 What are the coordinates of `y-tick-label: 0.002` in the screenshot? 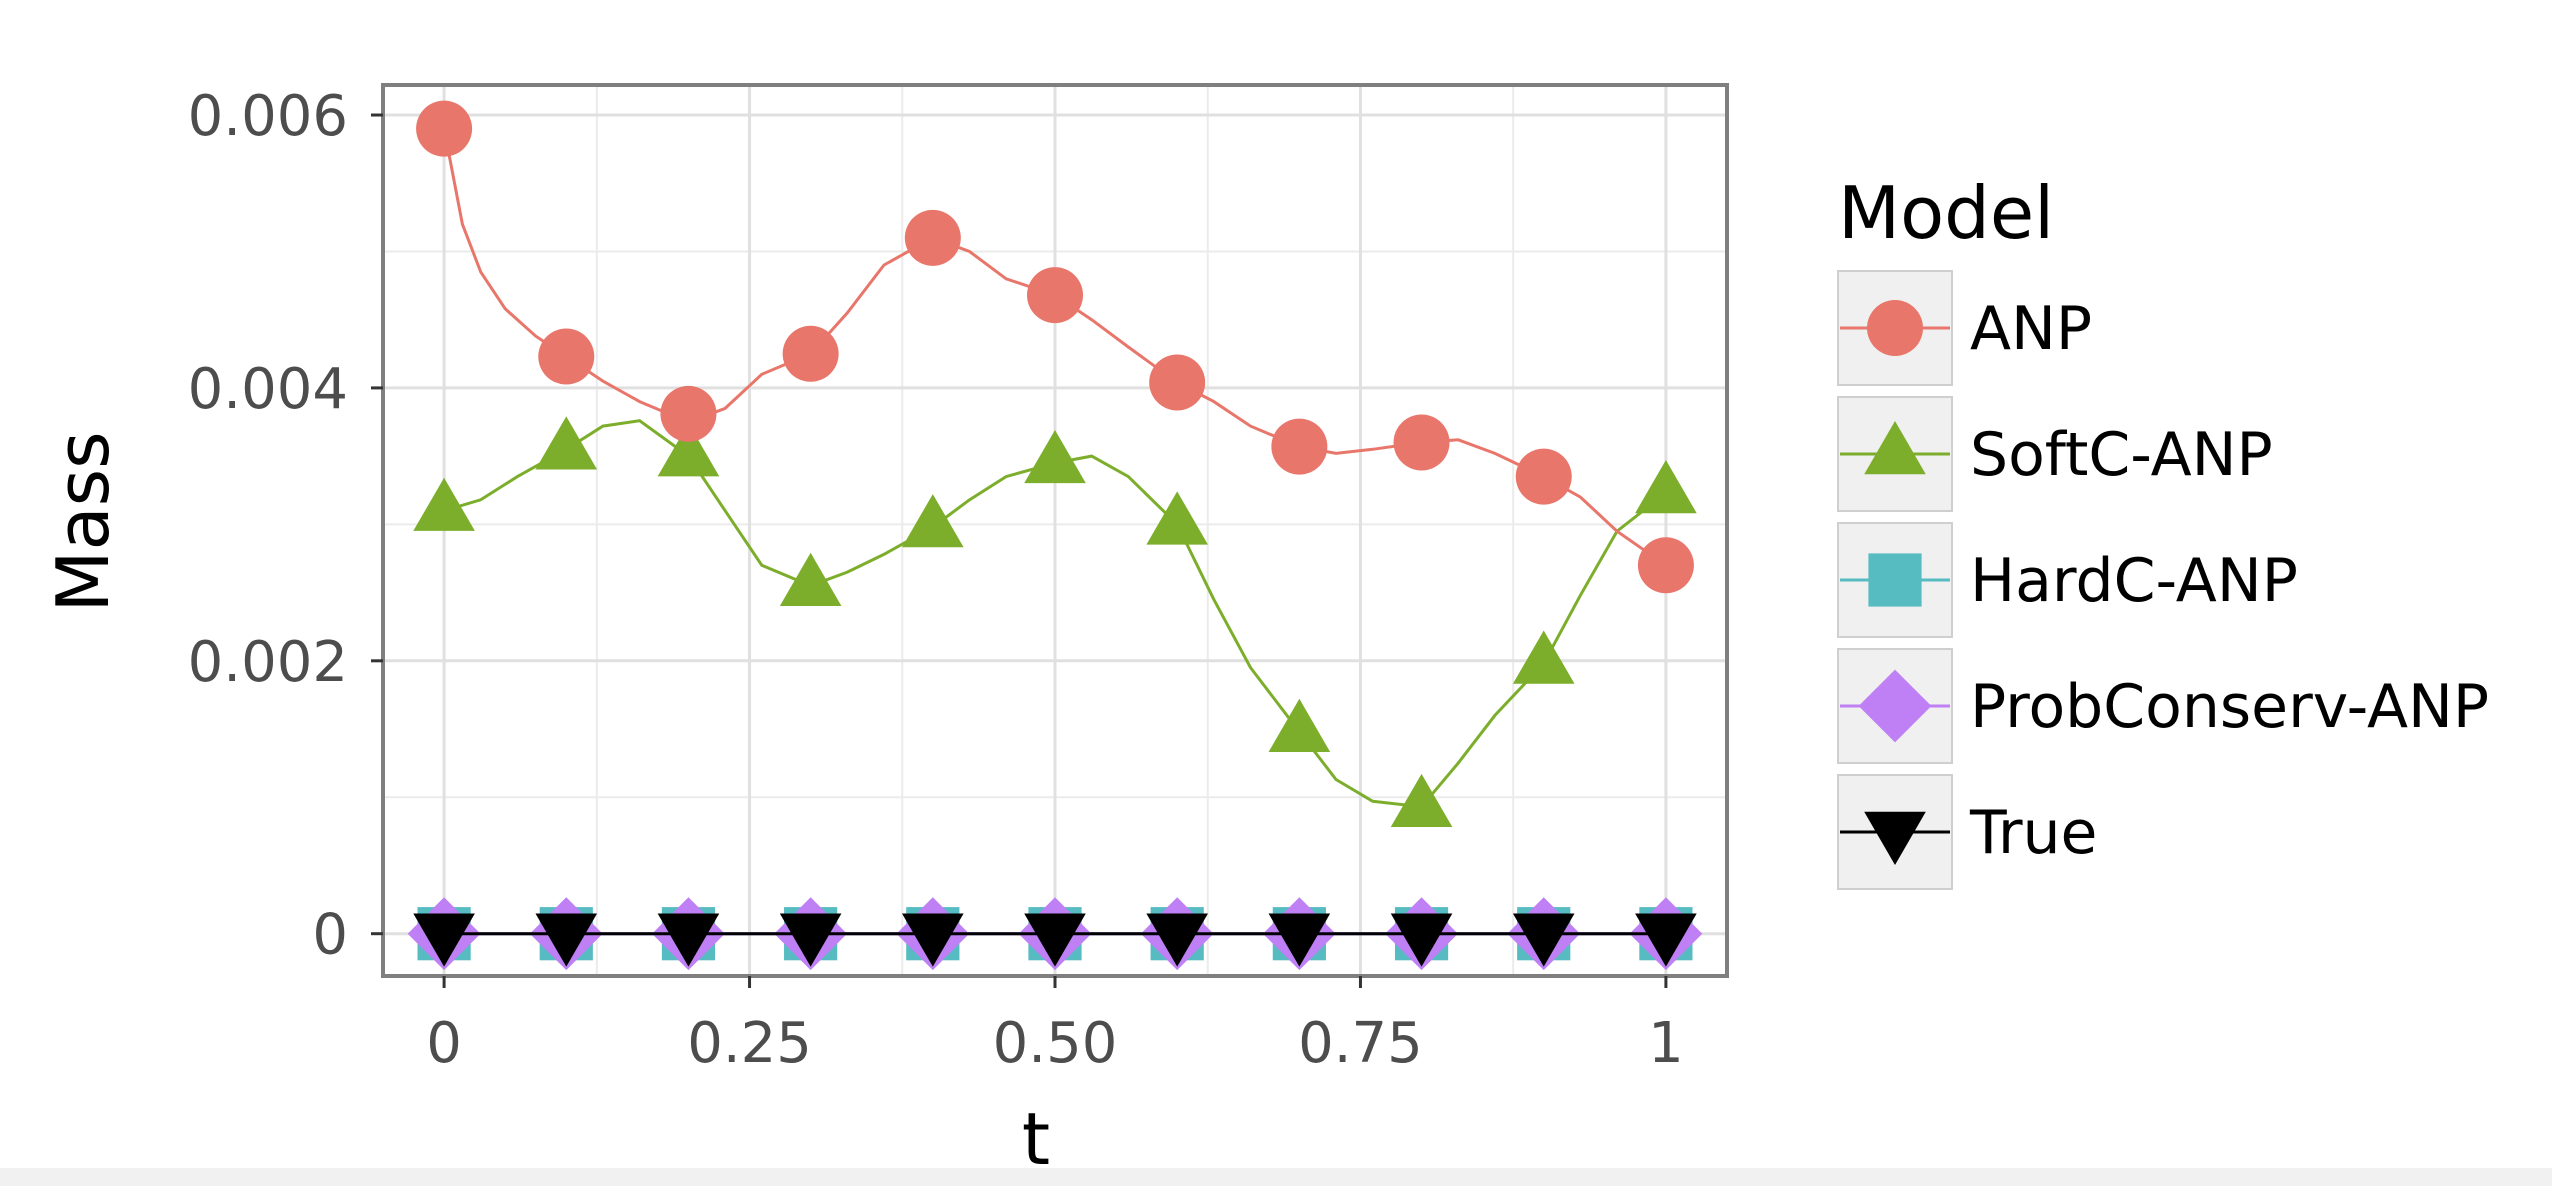 It's located at (268, 662).